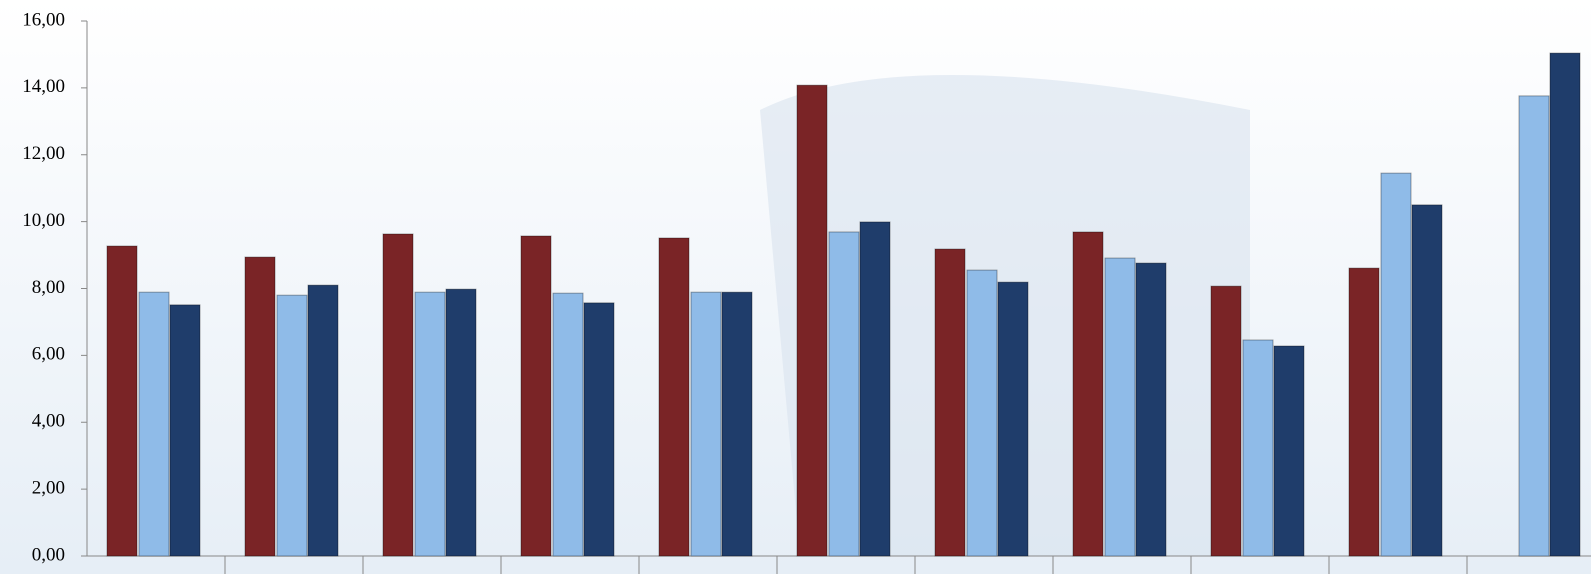 The height and width of the screenshot is (574, 1591). I want to click on y-tick-label: 8,00, so click(48, 287).